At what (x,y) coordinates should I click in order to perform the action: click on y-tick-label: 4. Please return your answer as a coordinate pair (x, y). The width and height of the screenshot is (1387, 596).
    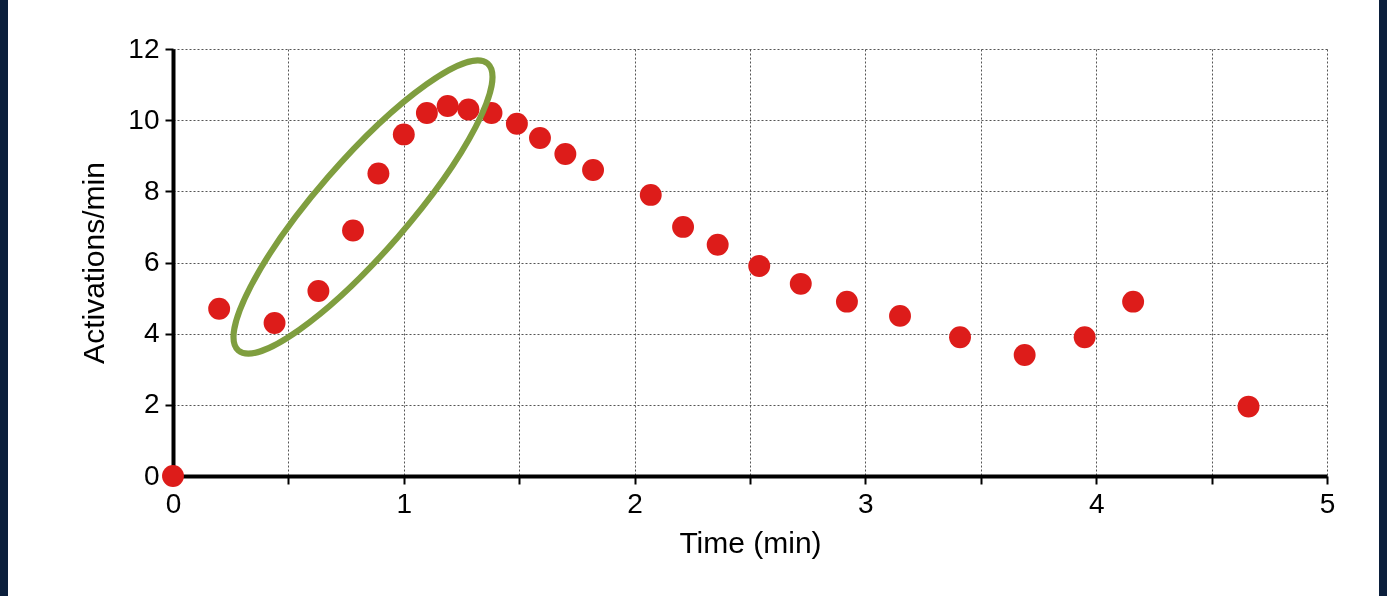
    Looking at the image, I should click on (151, 333).